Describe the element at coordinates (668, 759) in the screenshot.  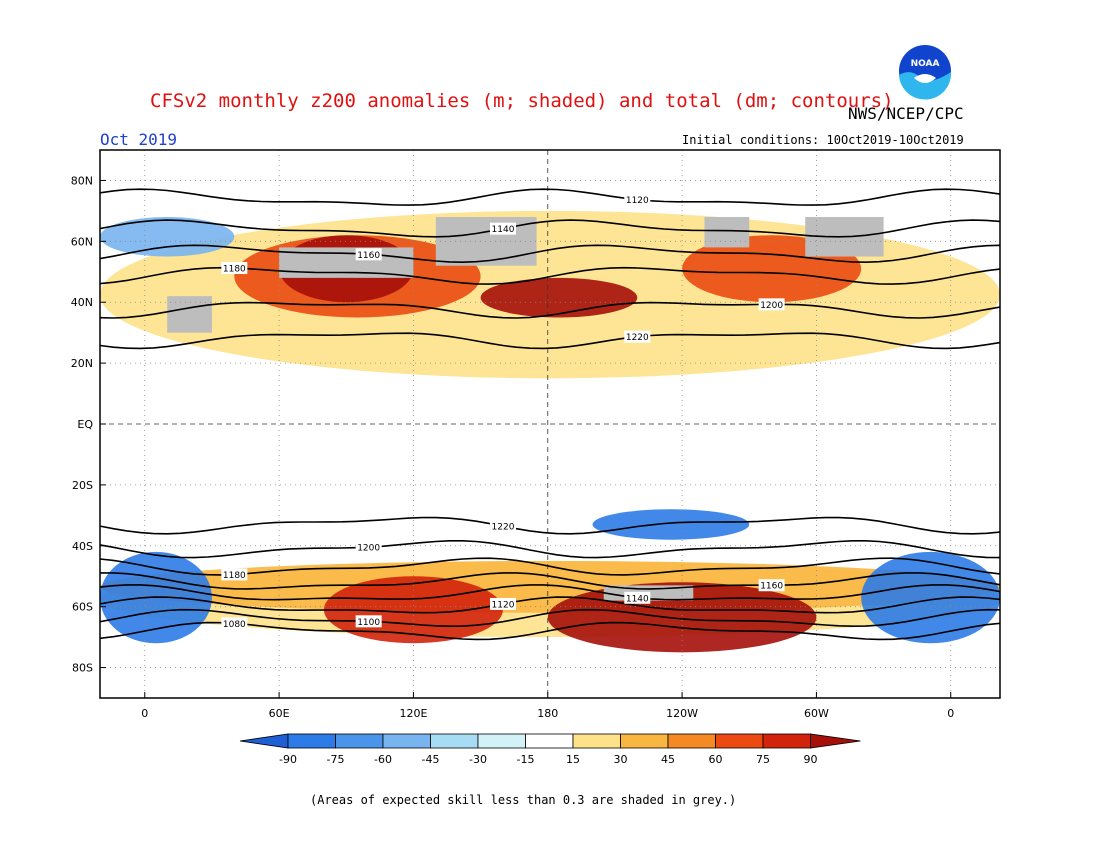
I see `colorbar-label: 45` at that location.